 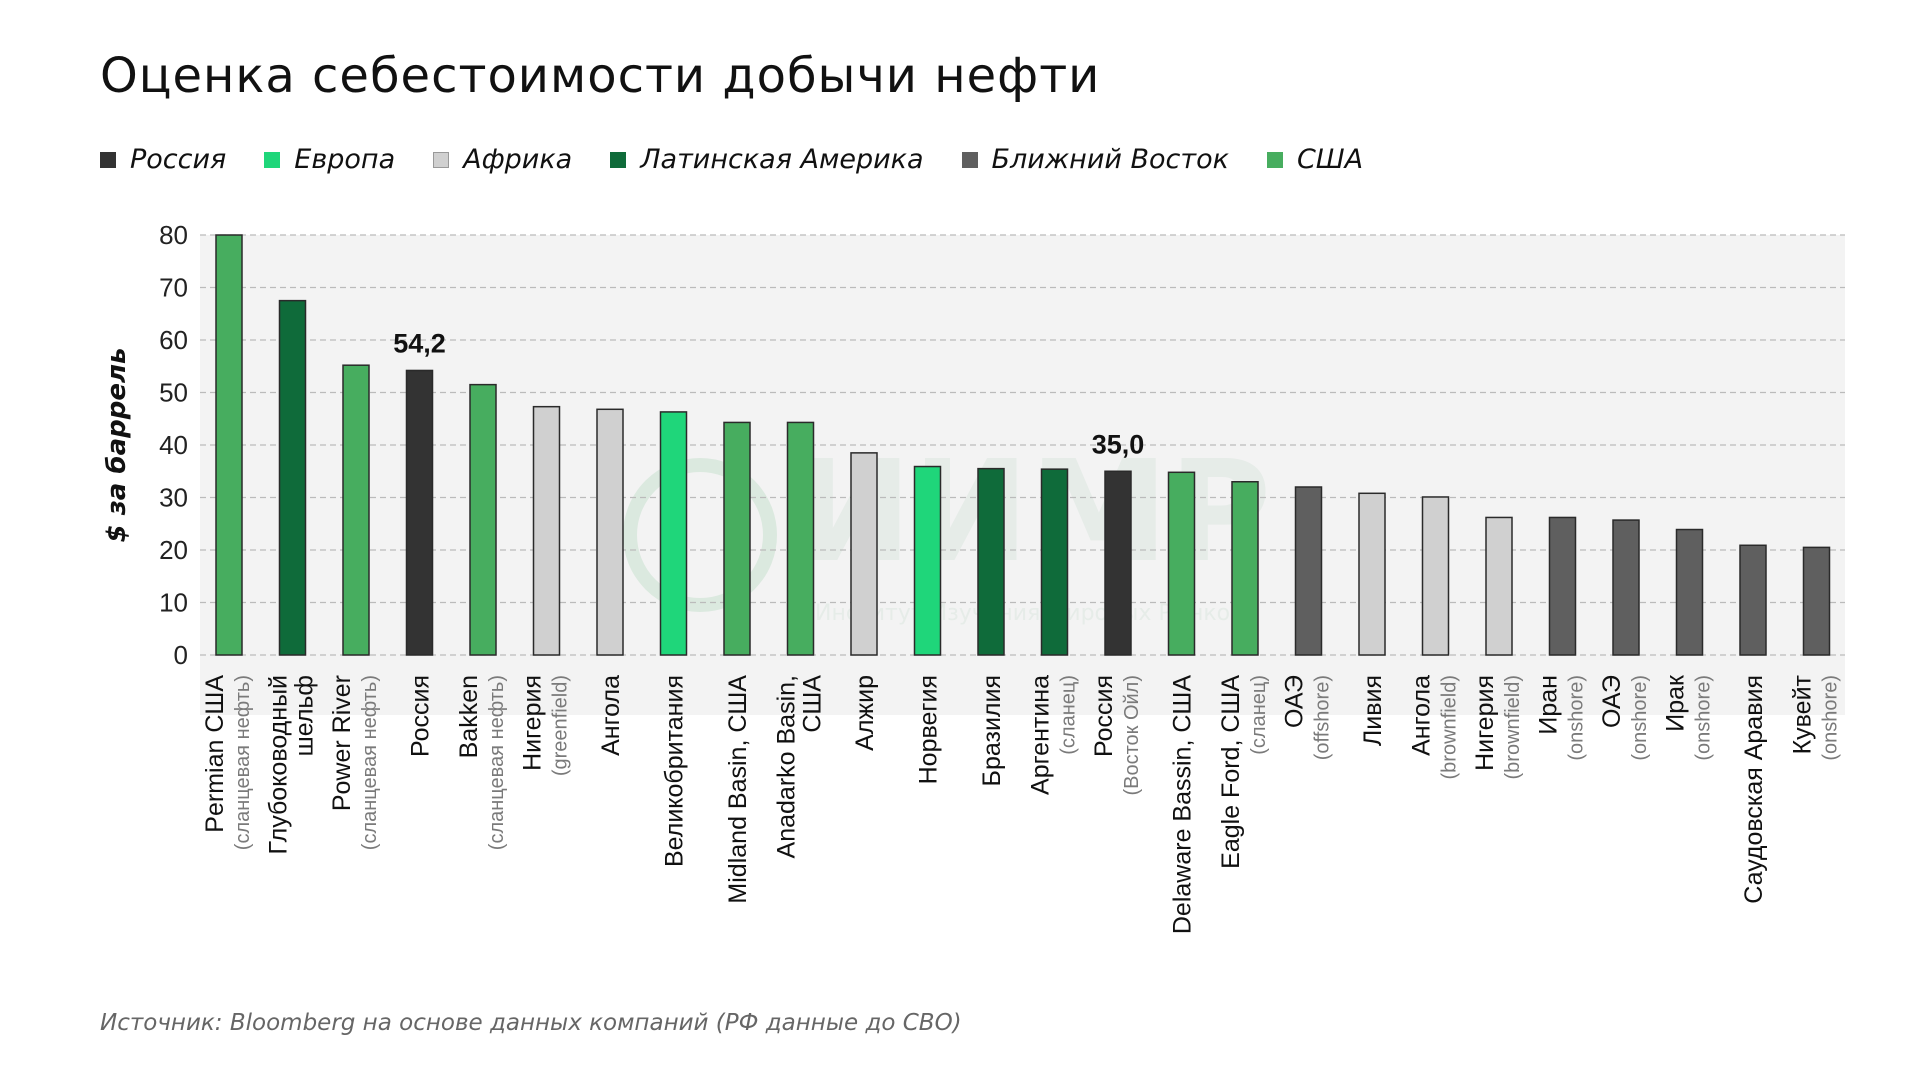 I want to click on watermark-globe-icon, so click(x=700, y=535).